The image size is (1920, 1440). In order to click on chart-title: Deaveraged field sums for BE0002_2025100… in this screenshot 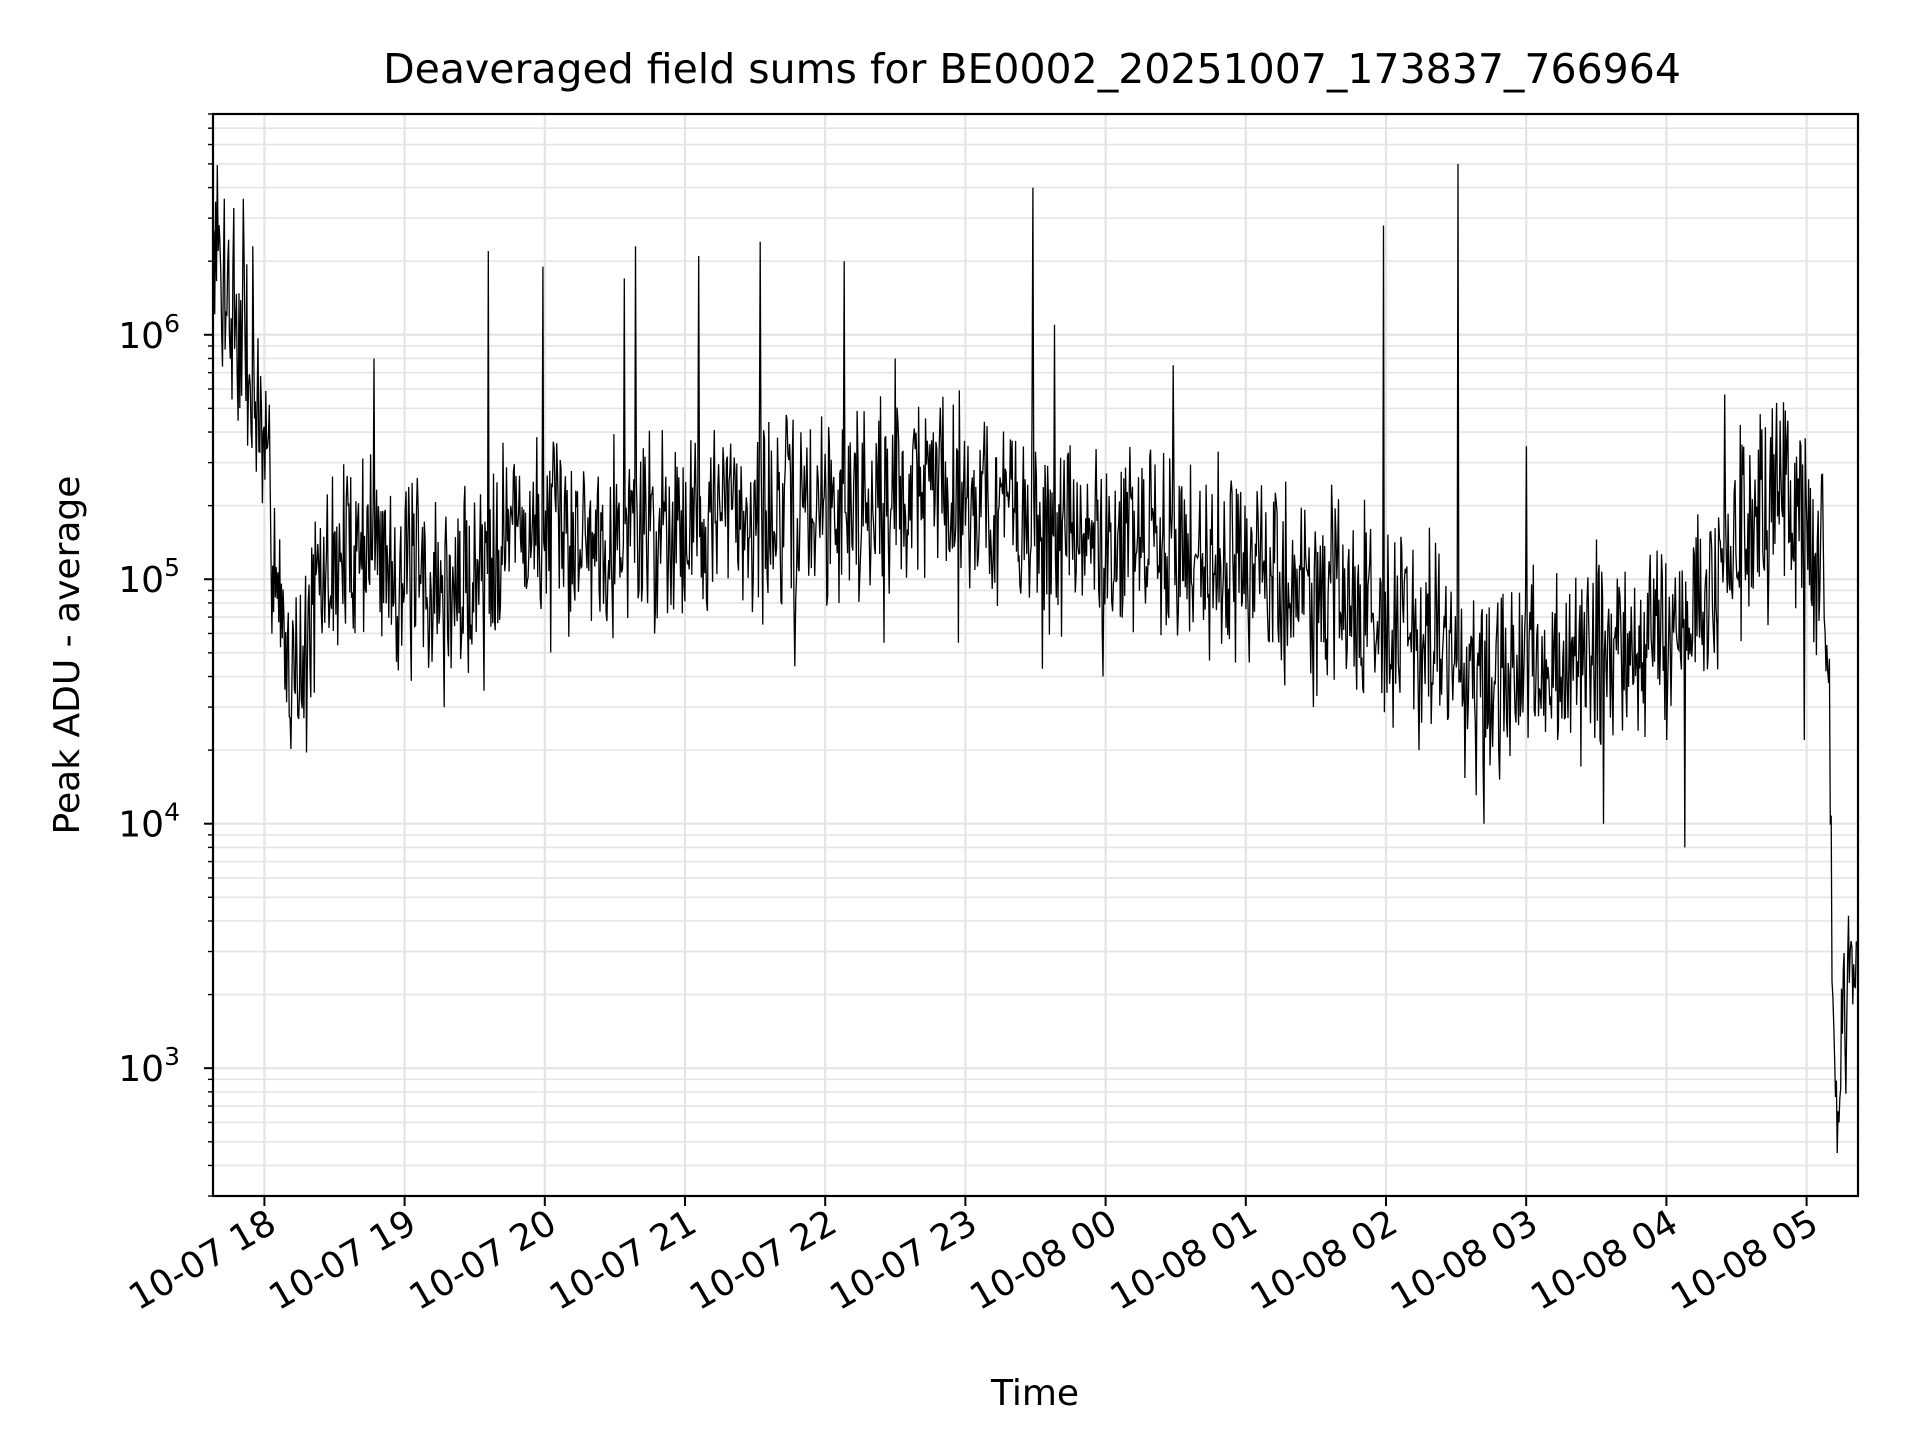, I will do `click(1032, 69)`.